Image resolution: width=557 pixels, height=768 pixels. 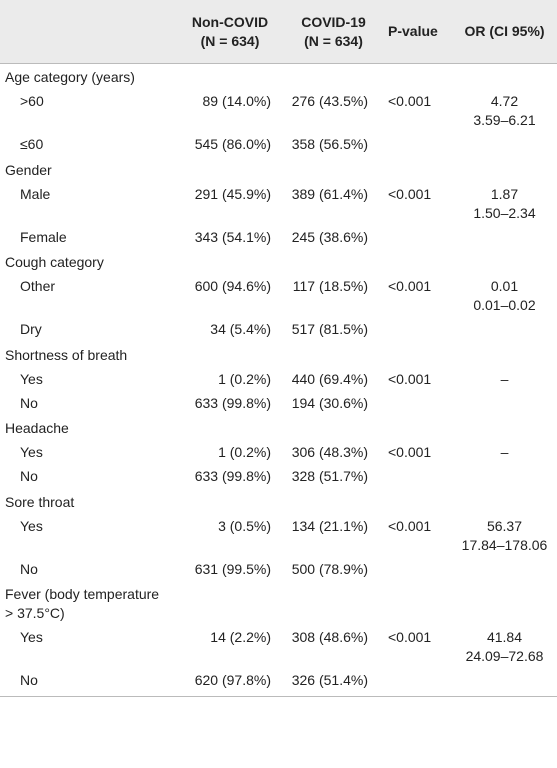 I want to click on cell-line: –, so click(x=504, y=378).